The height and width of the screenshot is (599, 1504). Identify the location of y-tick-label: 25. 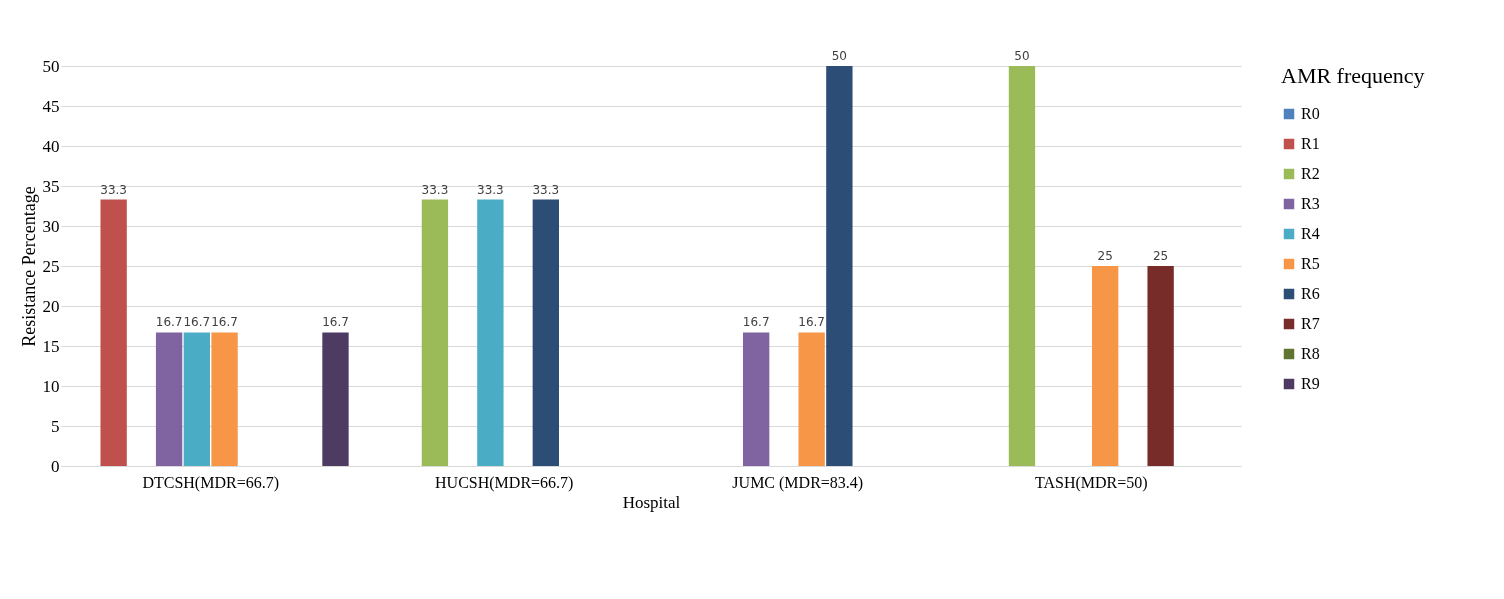
(51, 266).